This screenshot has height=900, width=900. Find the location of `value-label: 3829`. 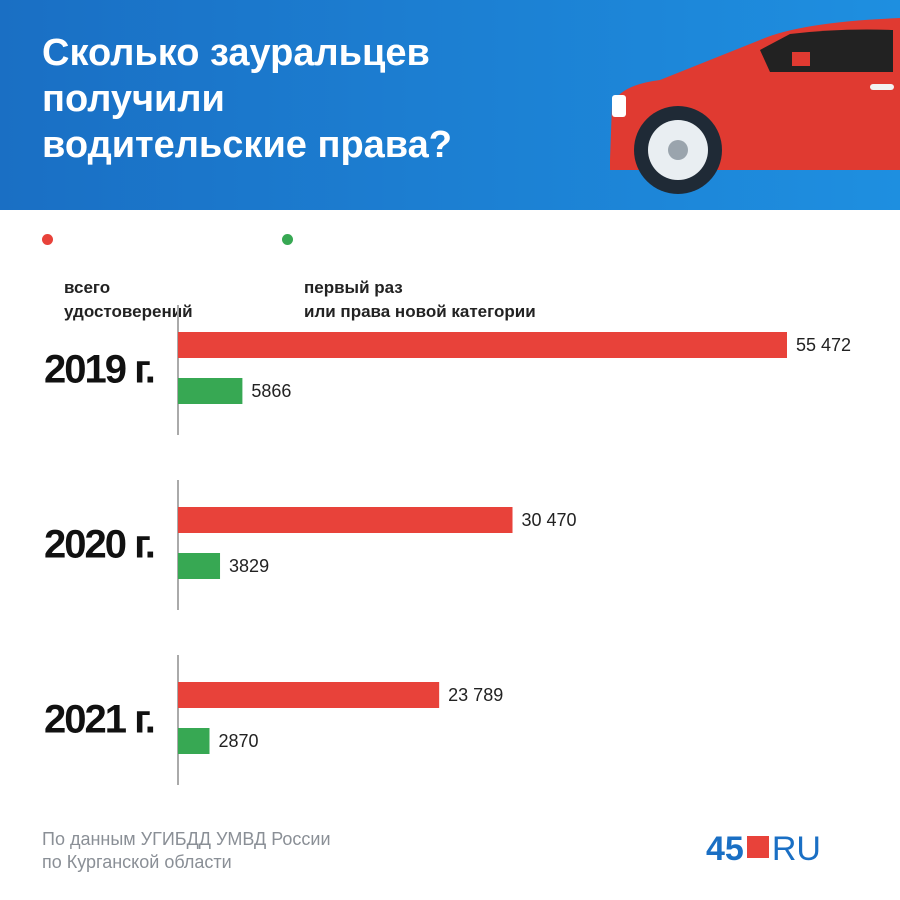

value-label: 3829 is located at coordinates (249, 566).